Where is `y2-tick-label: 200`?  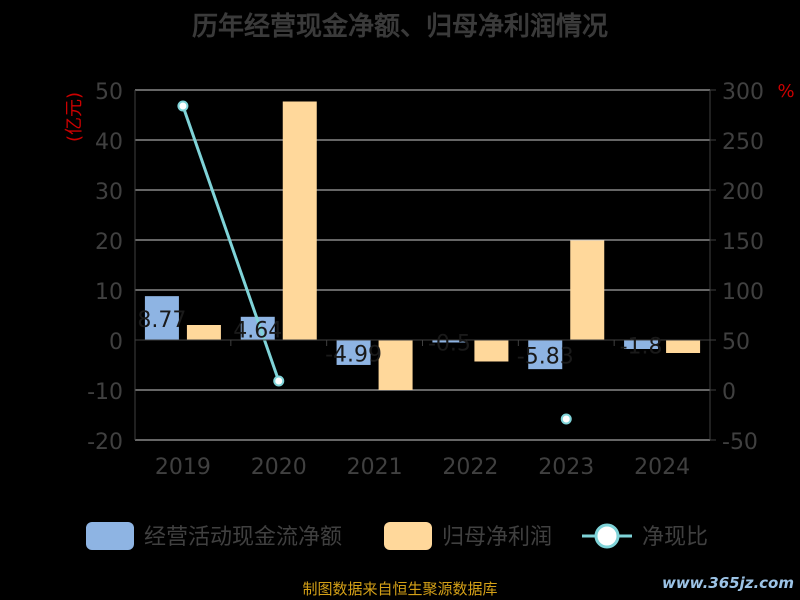
y2-tick-label: 200 is located at coordinates (743, 192).